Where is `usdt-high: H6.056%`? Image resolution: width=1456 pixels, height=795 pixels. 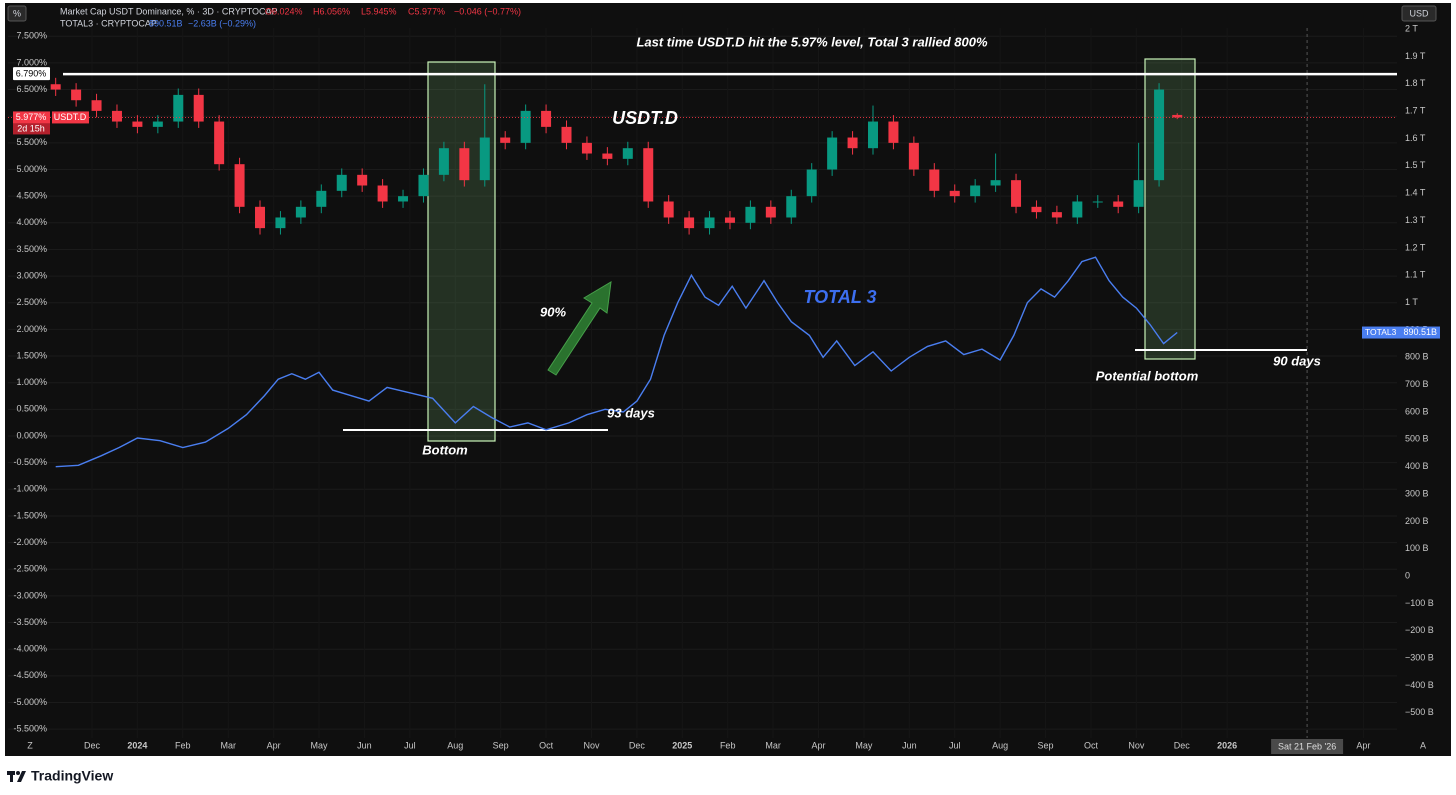 usdt-high: H6.056% is located at coordinates (331, 11).